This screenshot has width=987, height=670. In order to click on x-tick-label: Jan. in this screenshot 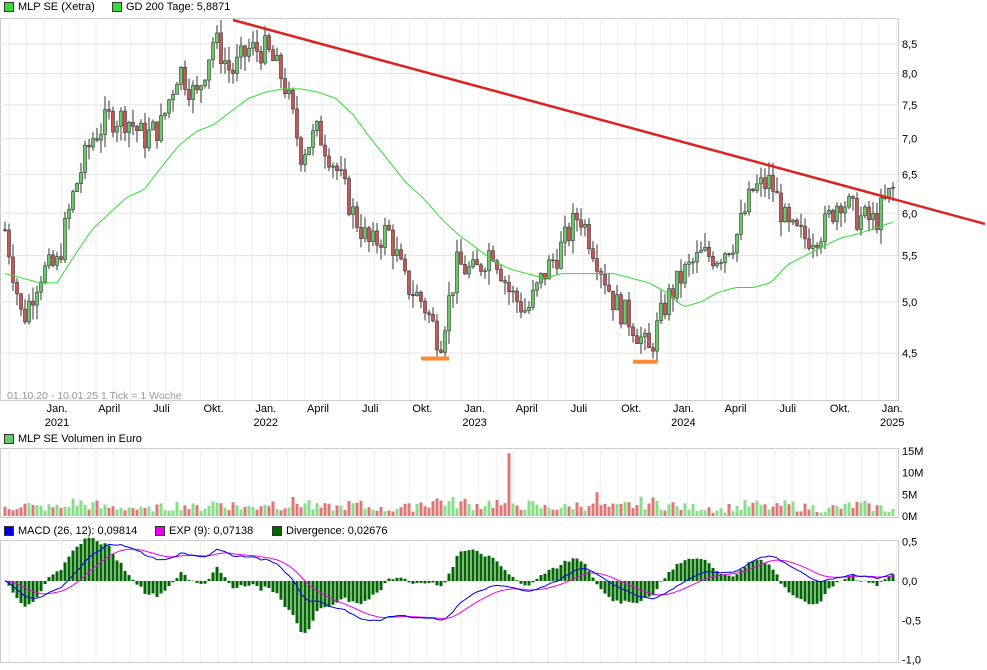, I will do `click(892, 409)`.